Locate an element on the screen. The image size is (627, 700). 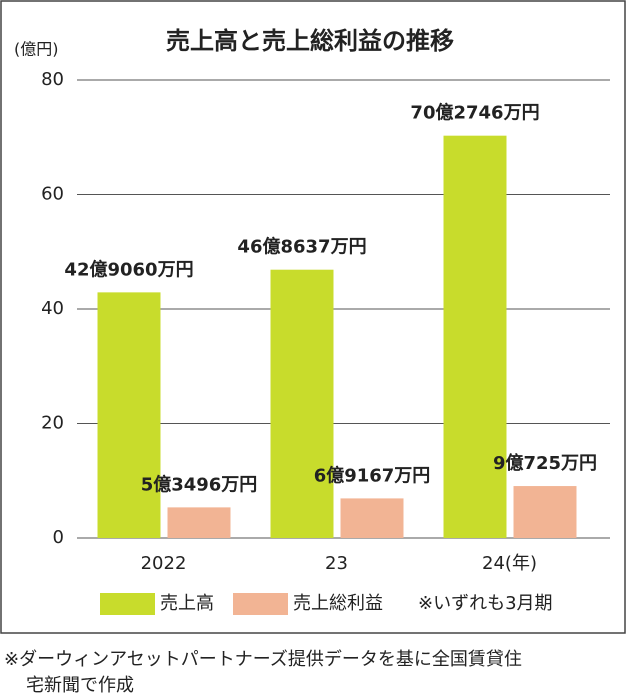
value-label: 6億9167万円 is located at coordinates (372, 475).